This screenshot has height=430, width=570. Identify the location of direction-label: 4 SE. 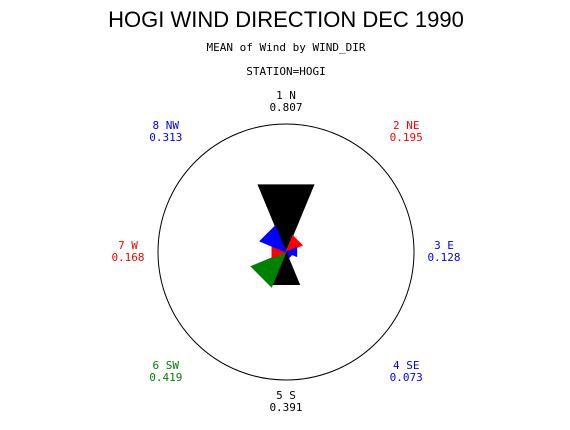
(406, 365).